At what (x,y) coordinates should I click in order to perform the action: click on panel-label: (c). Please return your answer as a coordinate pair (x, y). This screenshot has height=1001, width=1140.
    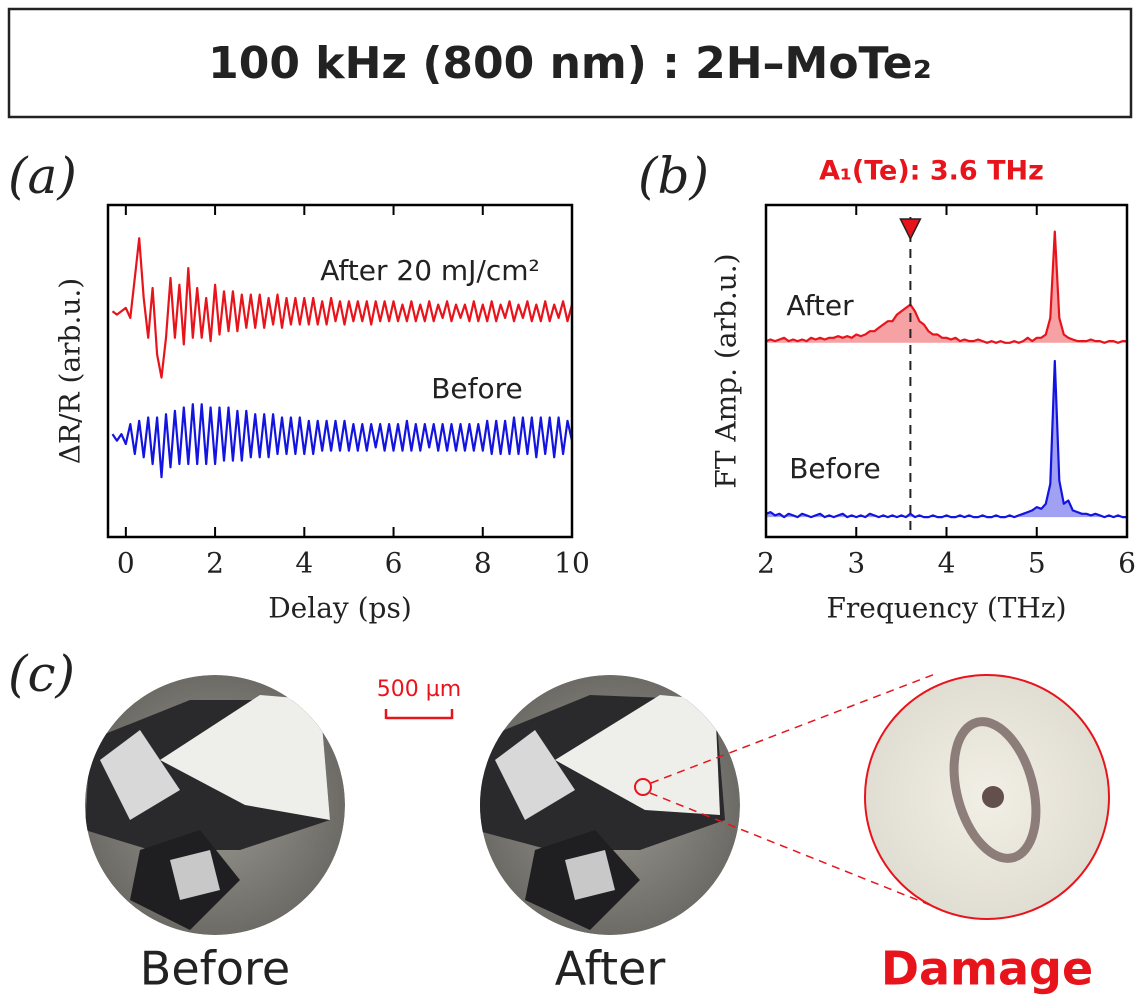
    Looking at the image, I should click on (41, 674).